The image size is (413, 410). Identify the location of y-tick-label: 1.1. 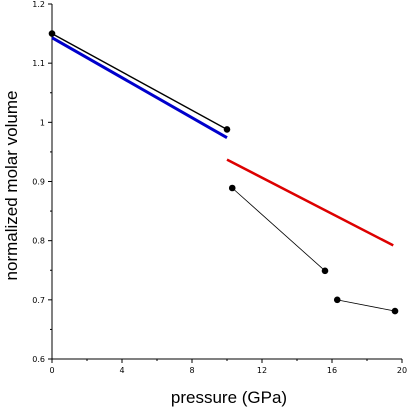
(38, 63).